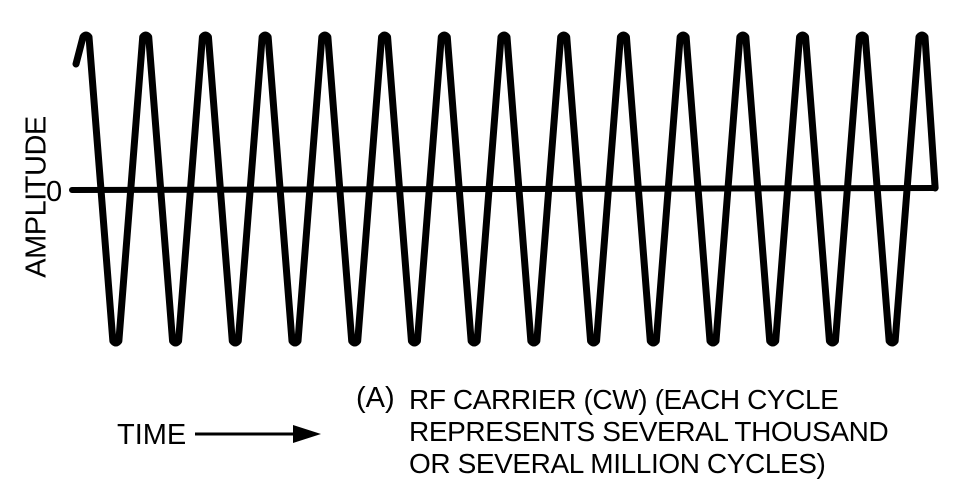 The width and height of the screenshot is (969, 497). What do you see at coordinates (617, 463) in the screenshot?
I see `caption-line: OR SEVERAL MILLION CYCLES)` at bounding box center [617, 463].